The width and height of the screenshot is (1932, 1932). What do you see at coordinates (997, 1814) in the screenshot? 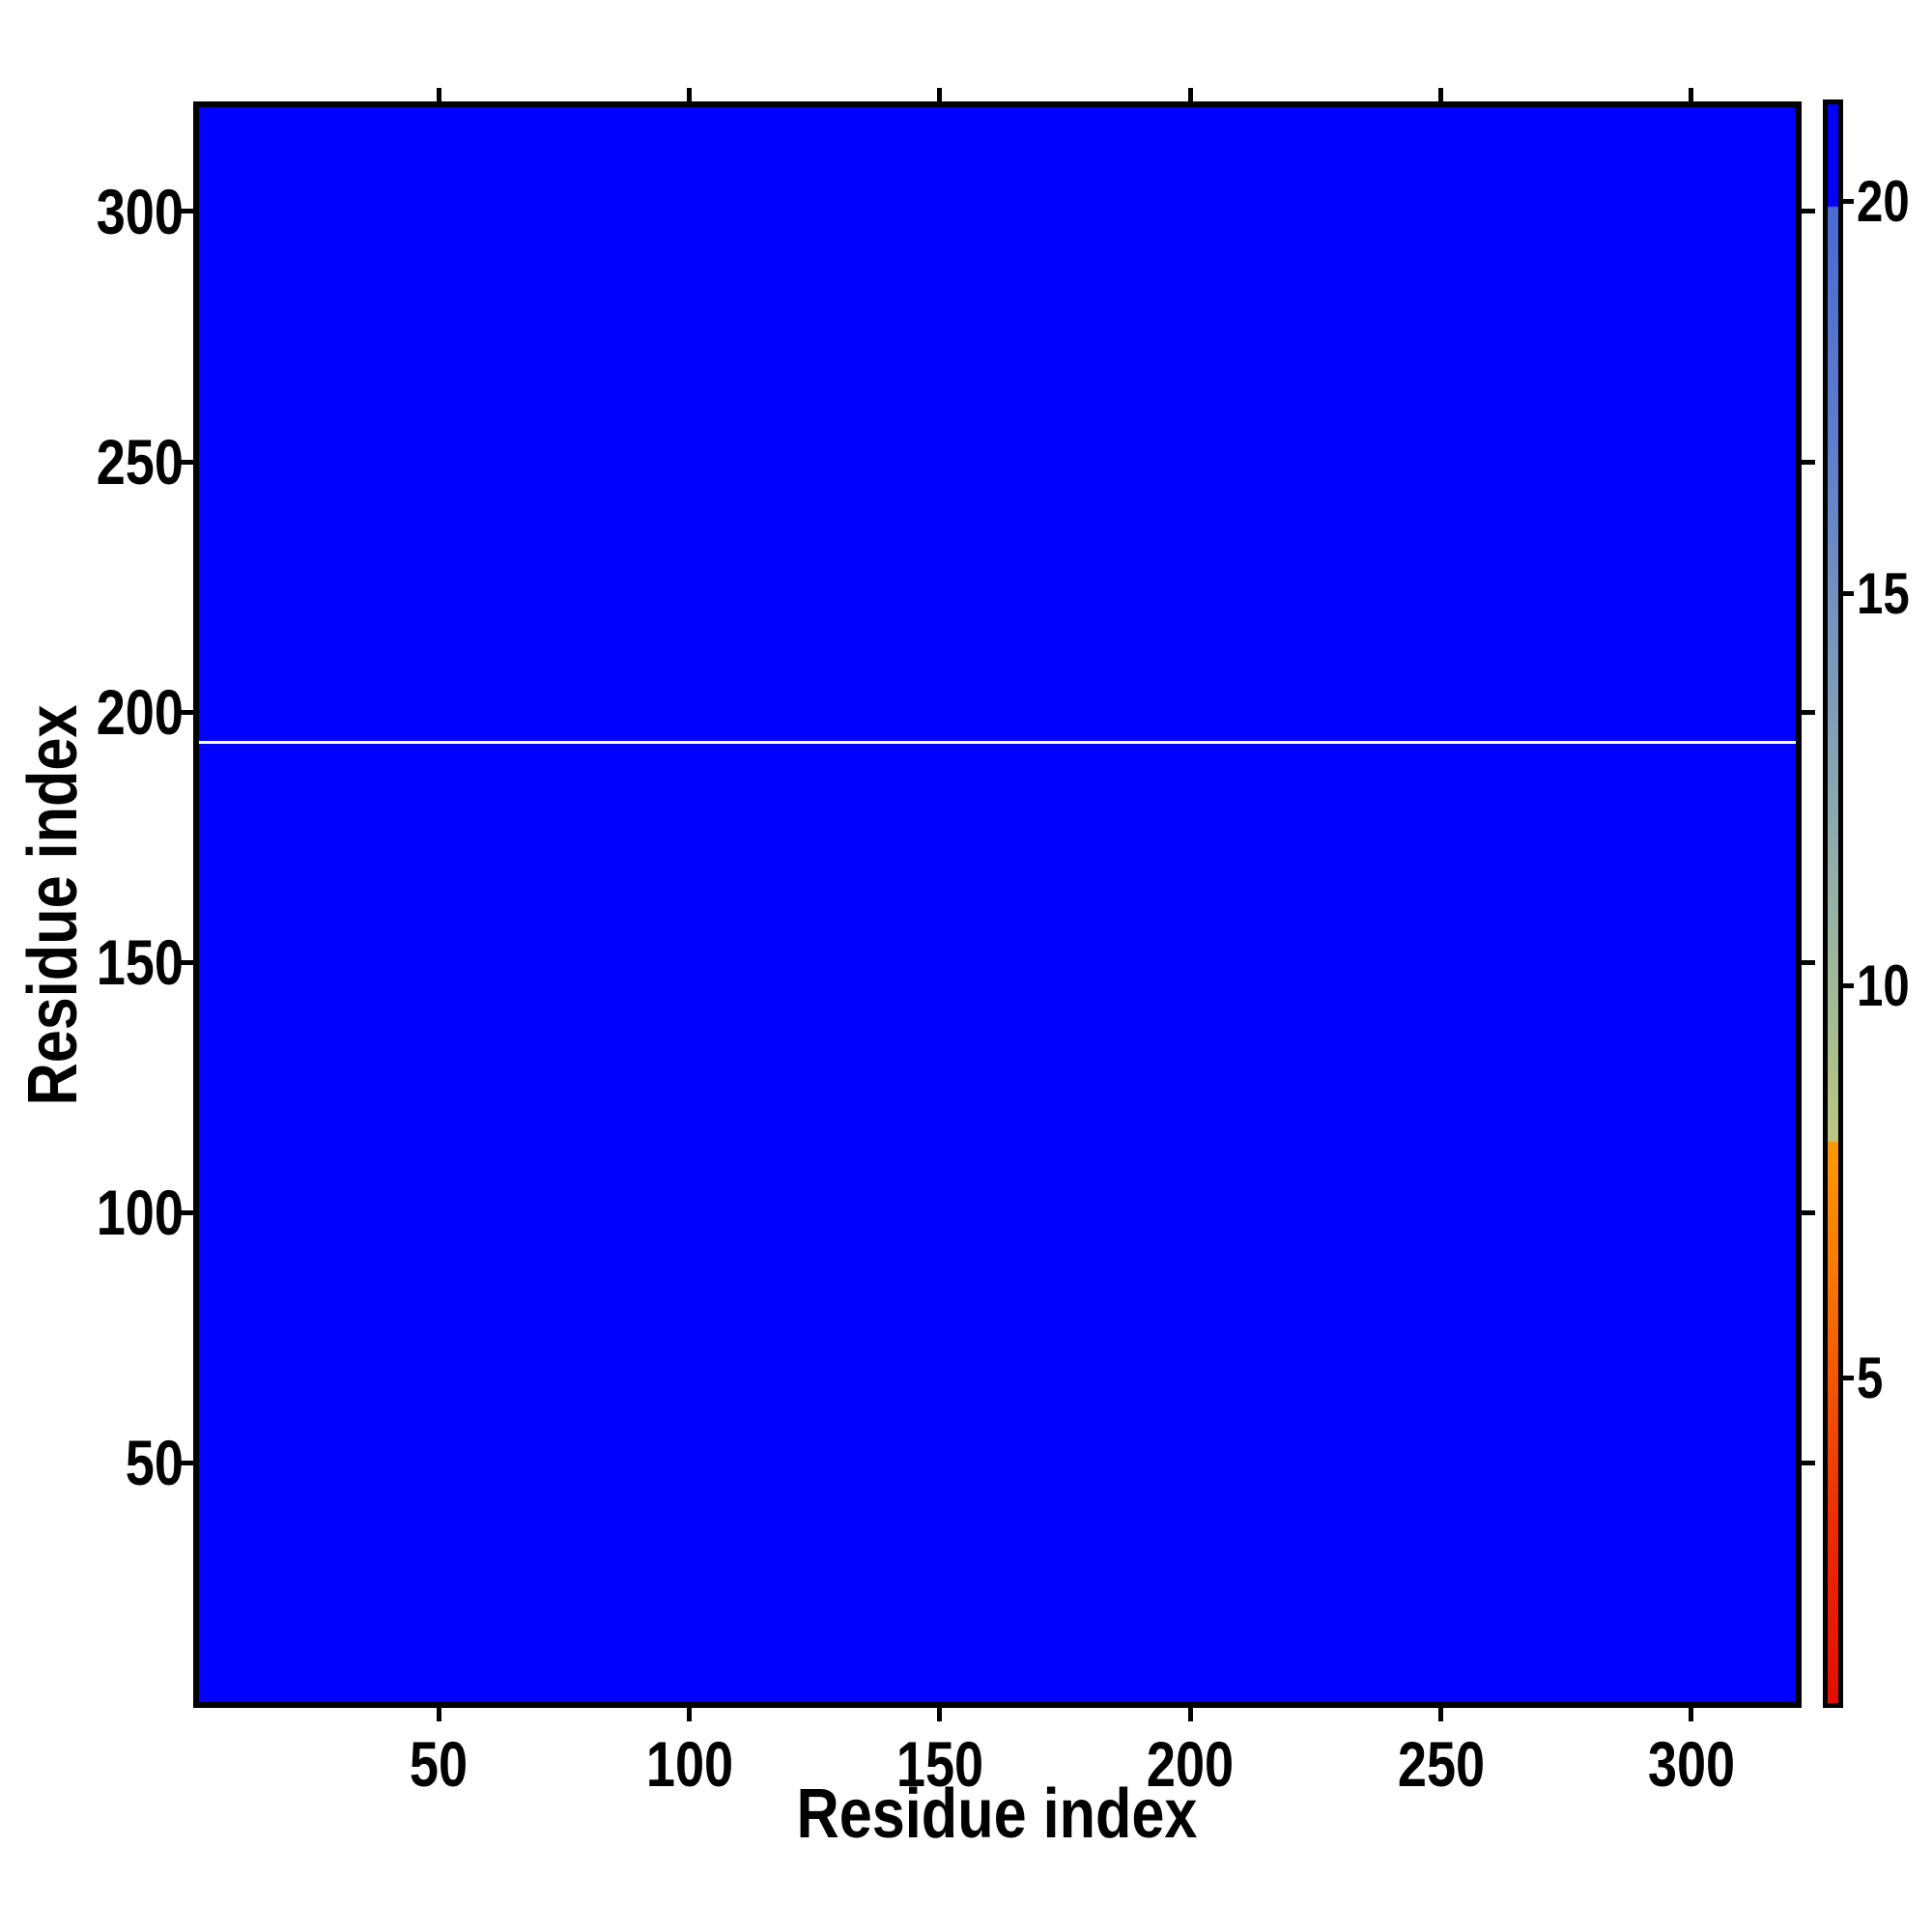
I see `x-axis-label: Residue index` at bounding box center [997, 1814].